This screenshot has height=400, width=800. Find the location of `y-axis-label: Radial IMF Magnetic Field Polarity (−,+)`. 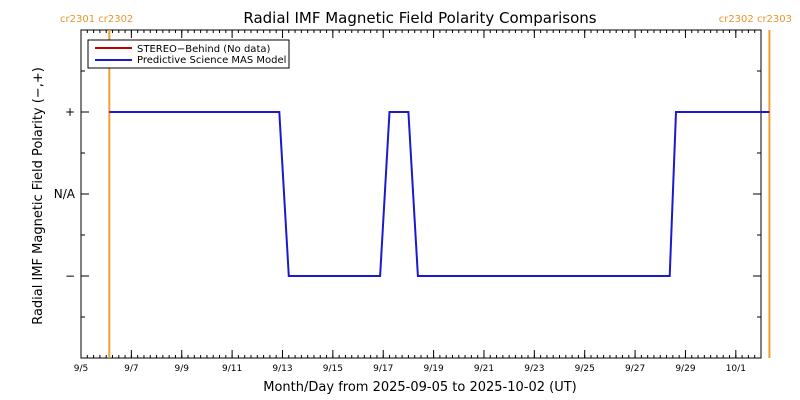

y-axis-label: Radial IMF Magnetic Field Polarity (−,+) is located at coordinates (38, 196).